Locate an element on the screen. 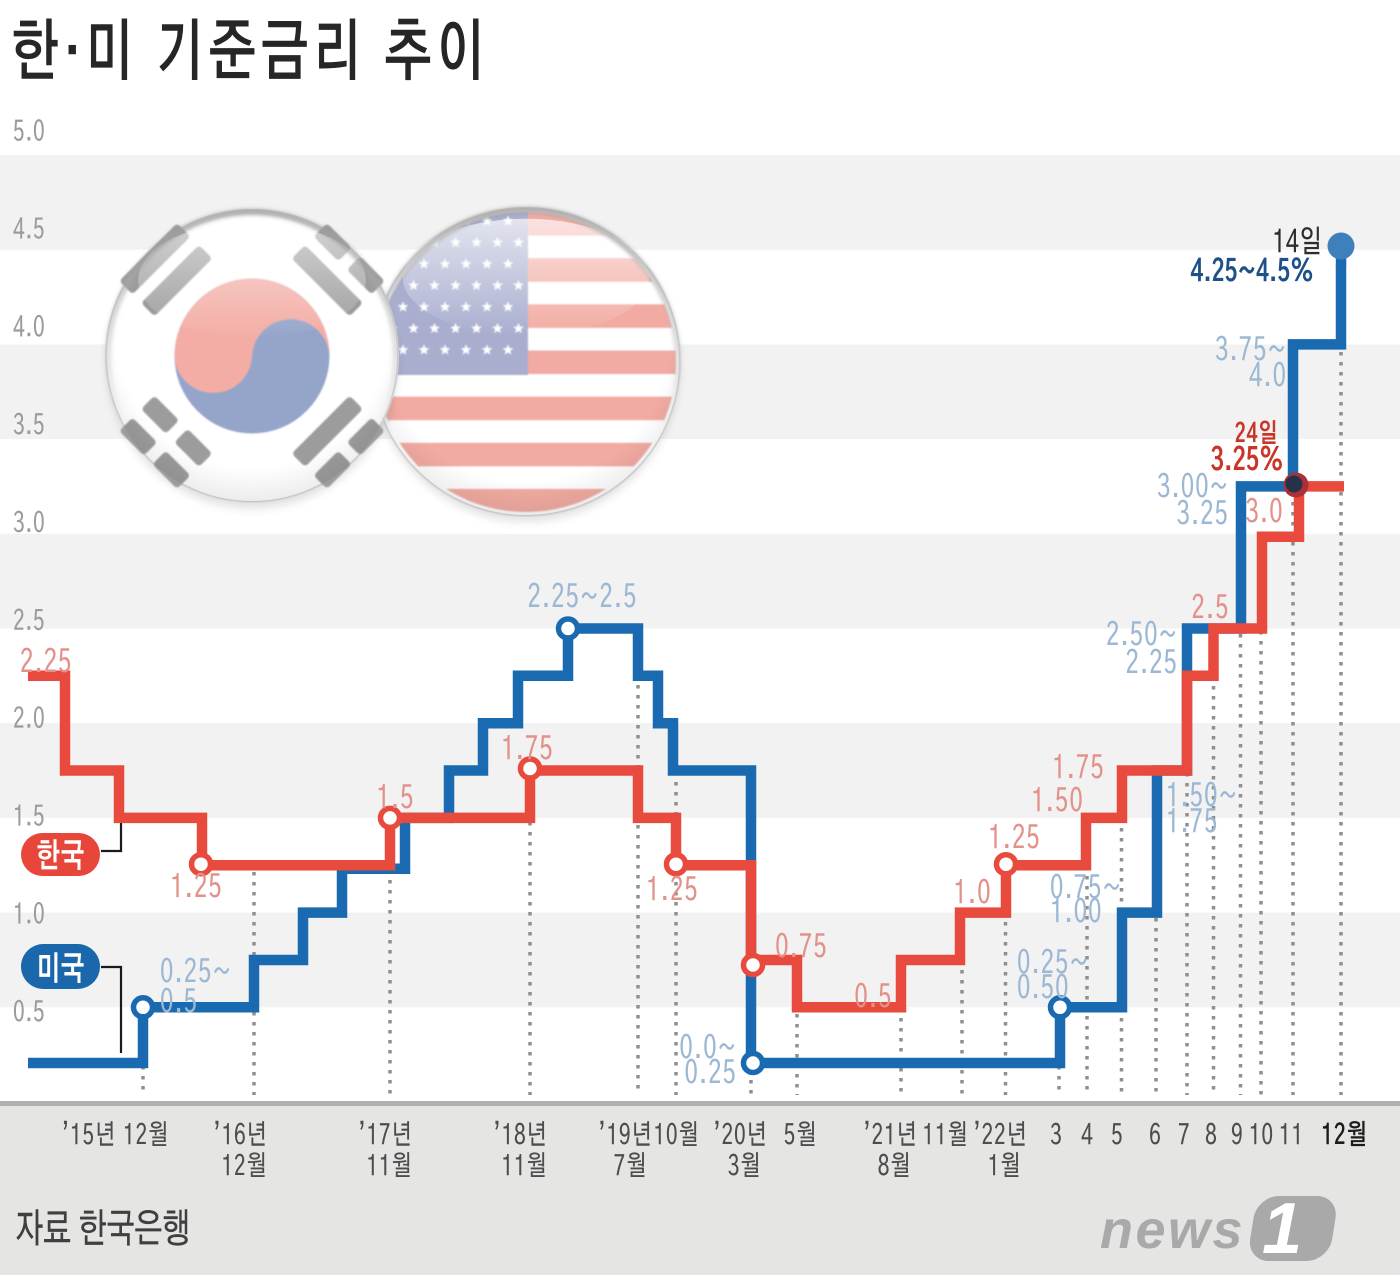  svg-text: news is located at coordinates (1172, 1230).